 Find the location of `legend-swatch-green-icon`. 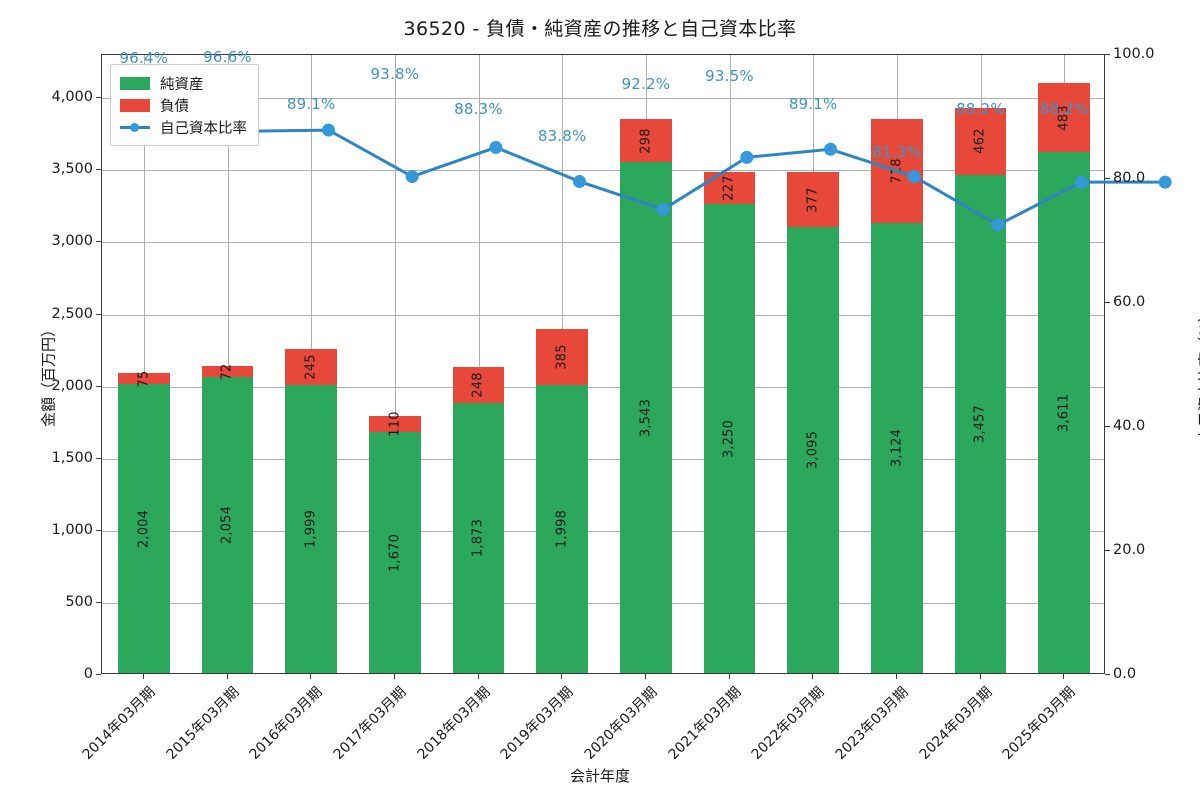

legend-swatch-green-icon is located at coordinates (135, 83).